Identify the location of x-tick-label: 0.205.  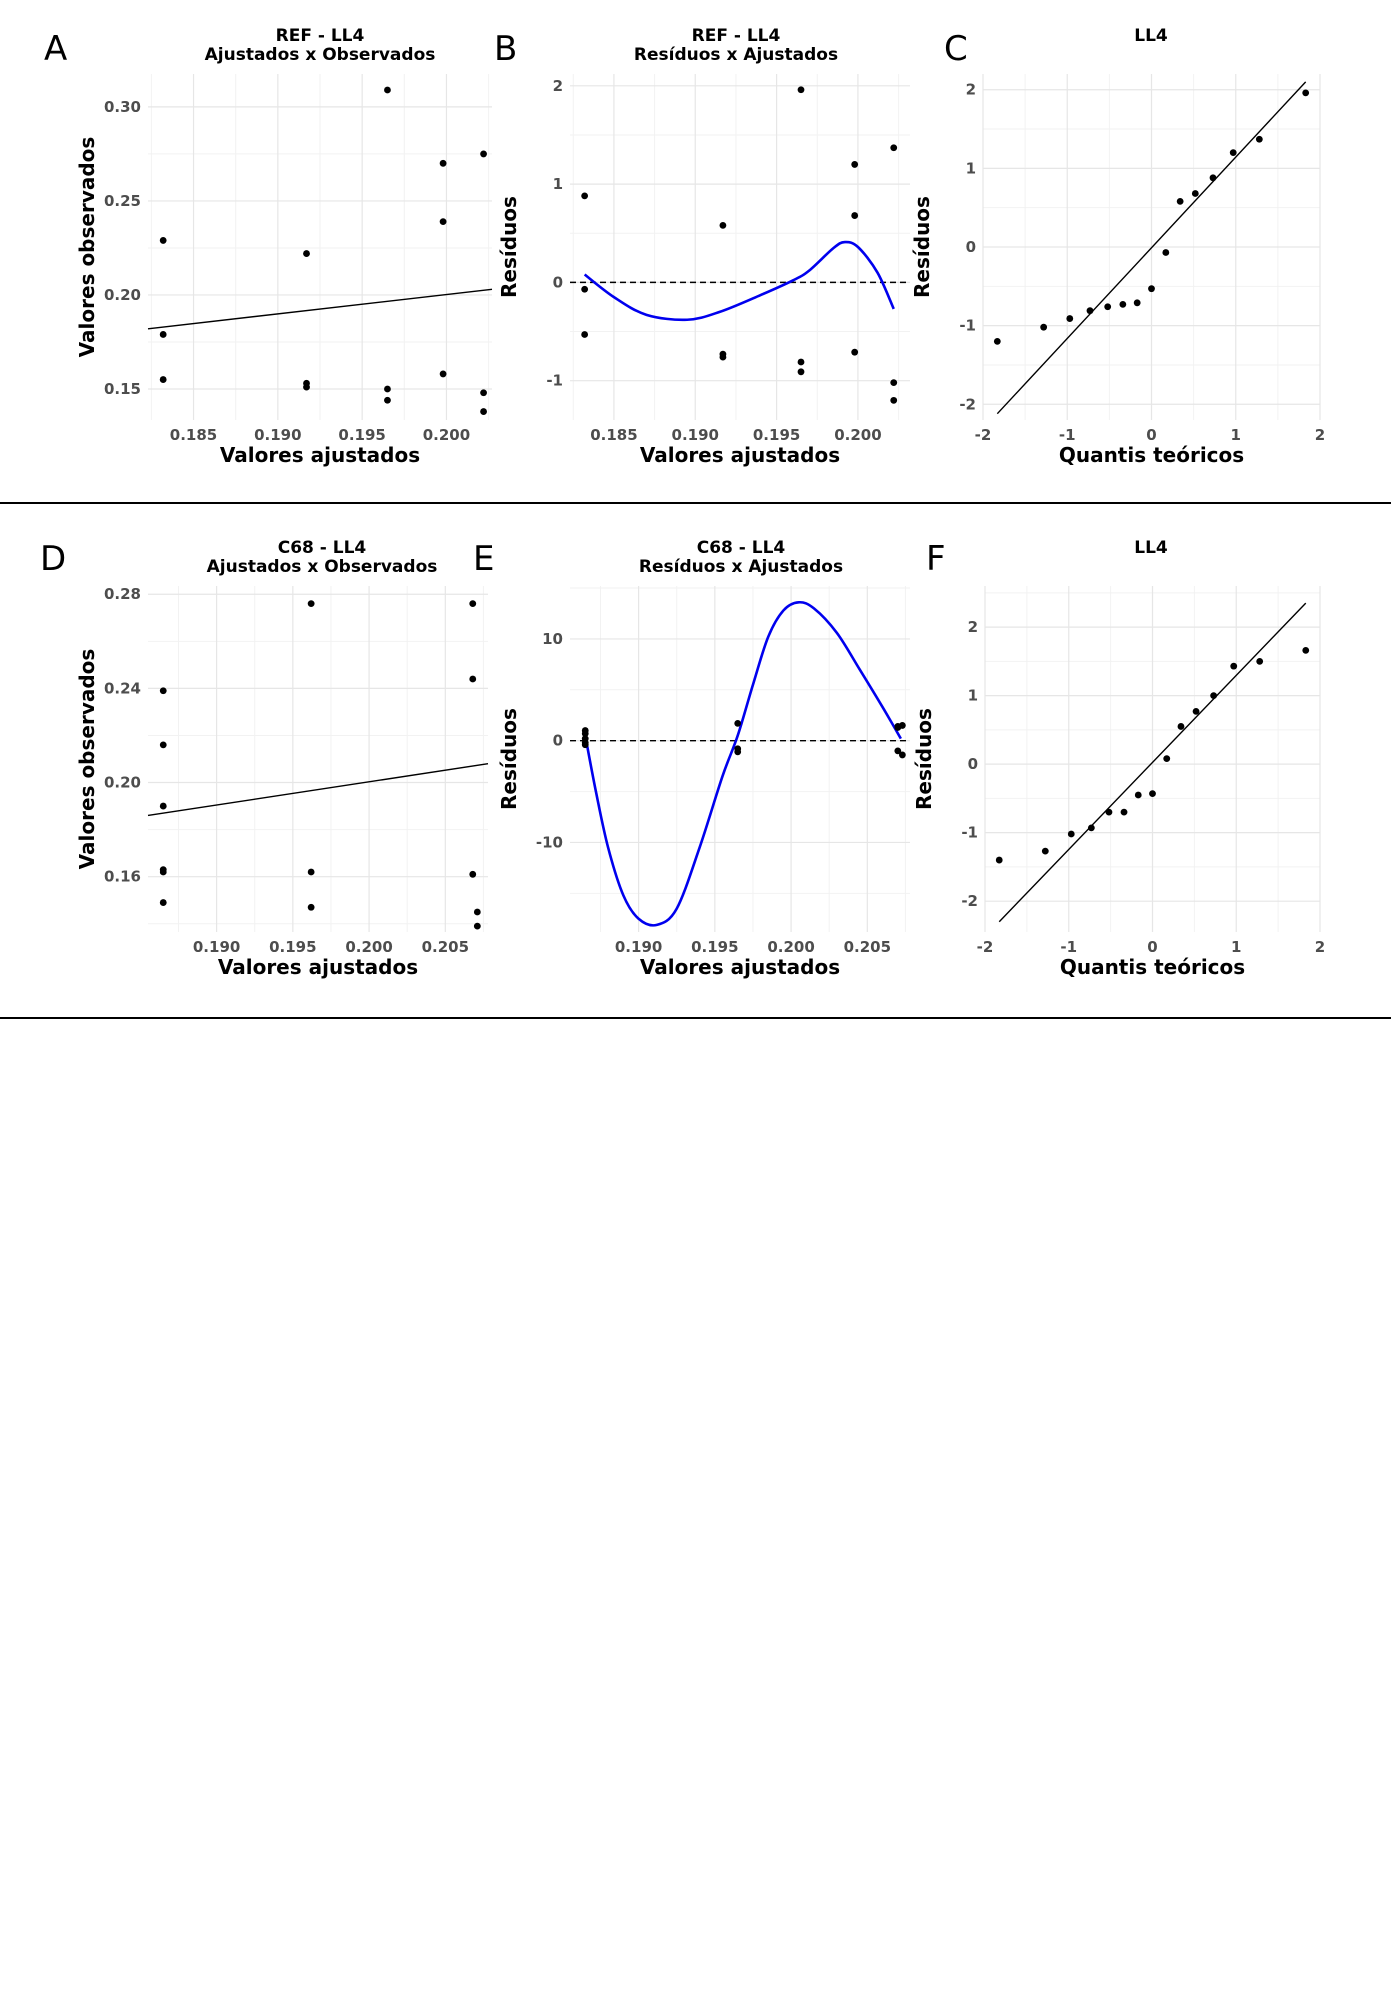
(867, 947).